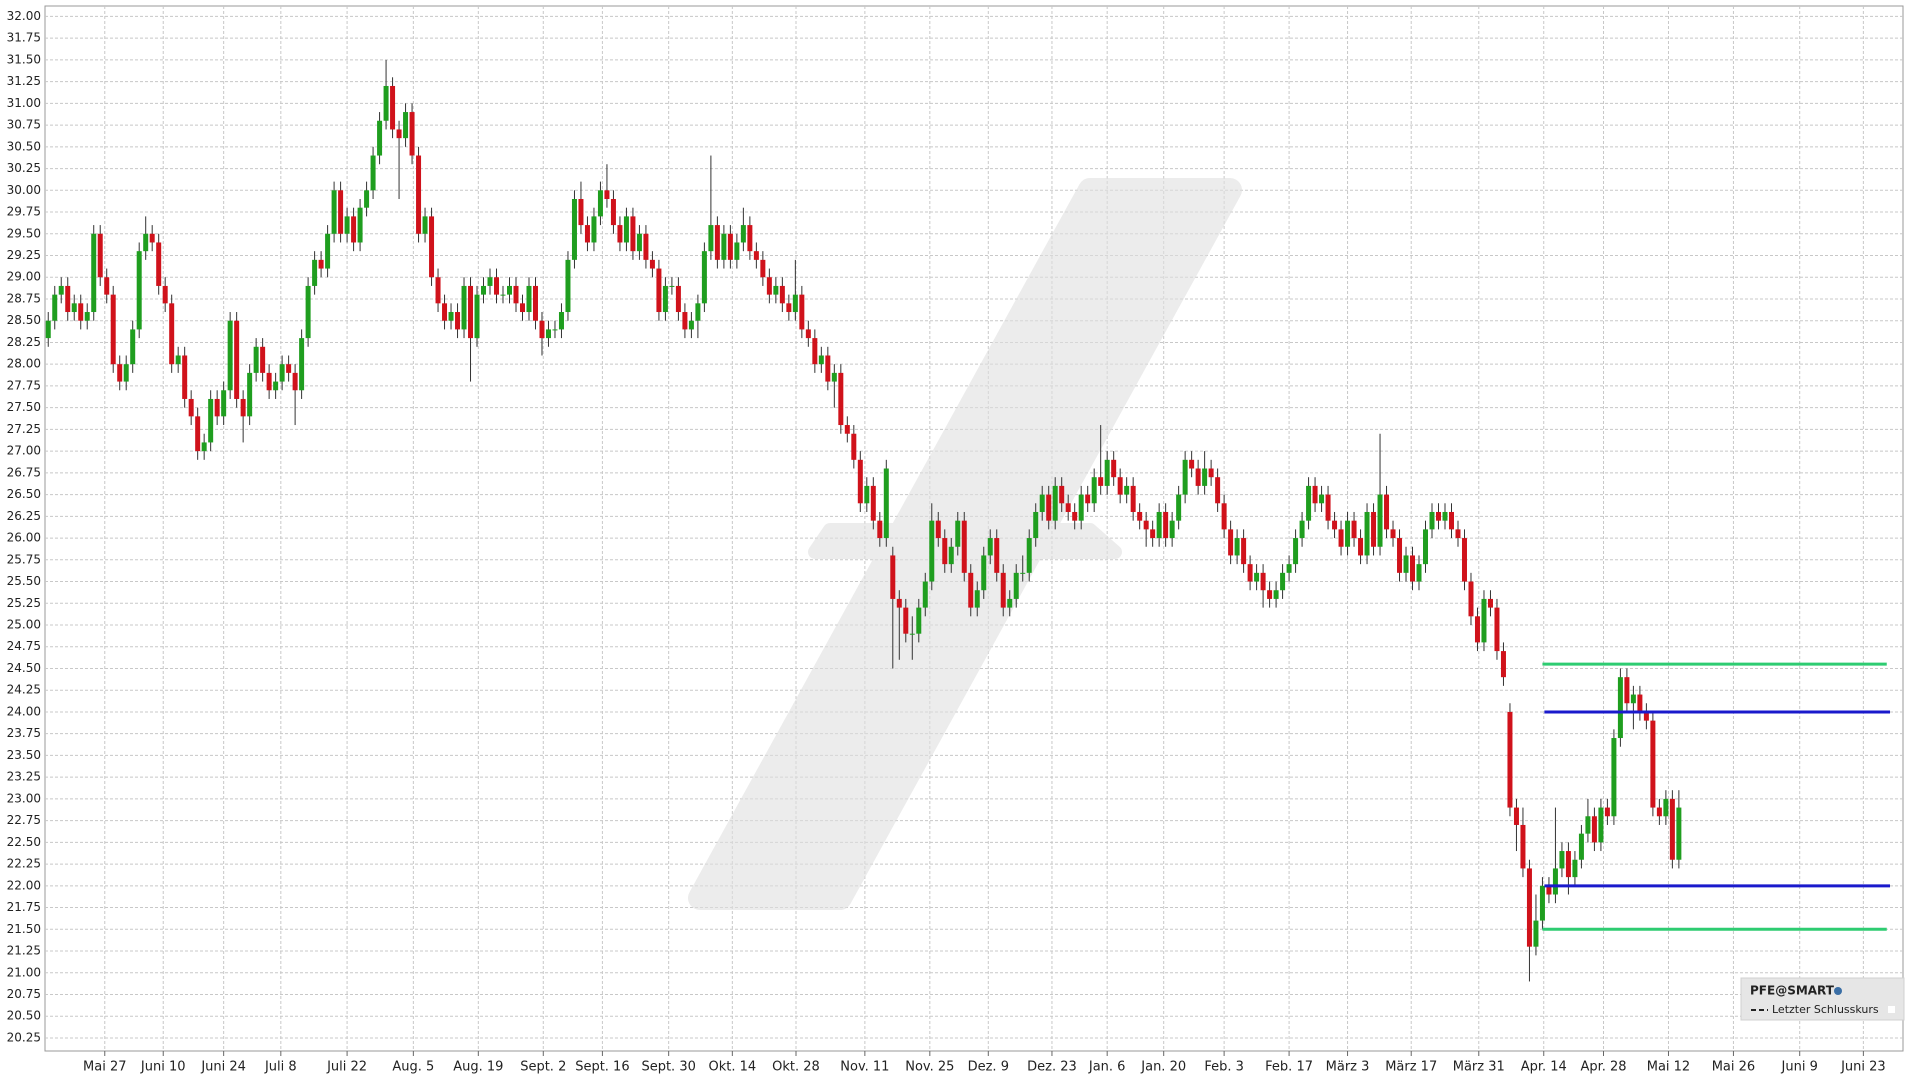 The image size is (1920, 1080). What do you see at coordinates (1825, 1009) in the screenshot?
I see `legend-entry: Letzter Schlusskurs` at bounding box center [1825, 1009].